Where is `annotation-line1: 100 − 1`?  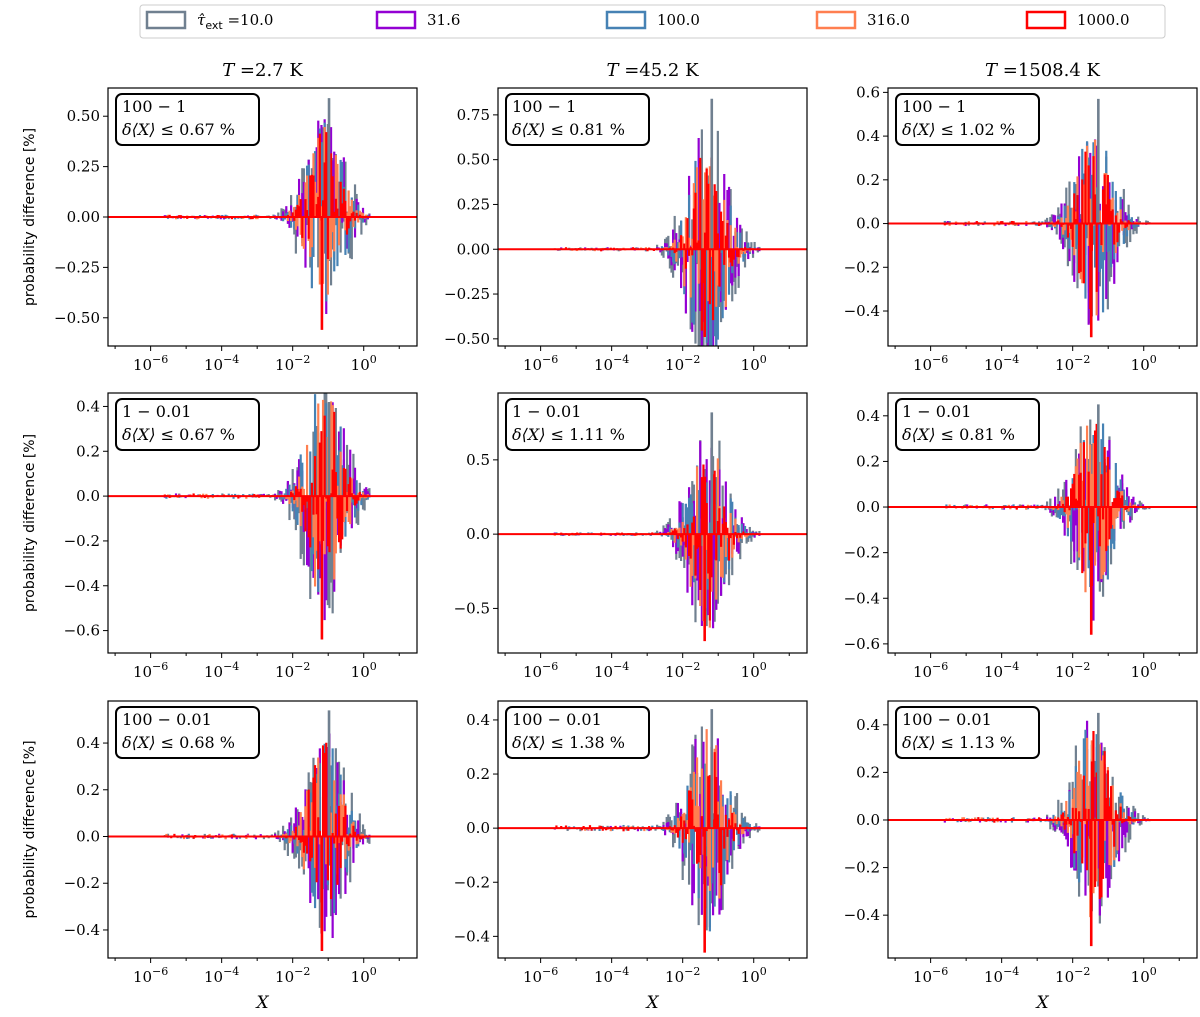 annotation-line1: 100 − 1 is located at coordinates (544, 106).